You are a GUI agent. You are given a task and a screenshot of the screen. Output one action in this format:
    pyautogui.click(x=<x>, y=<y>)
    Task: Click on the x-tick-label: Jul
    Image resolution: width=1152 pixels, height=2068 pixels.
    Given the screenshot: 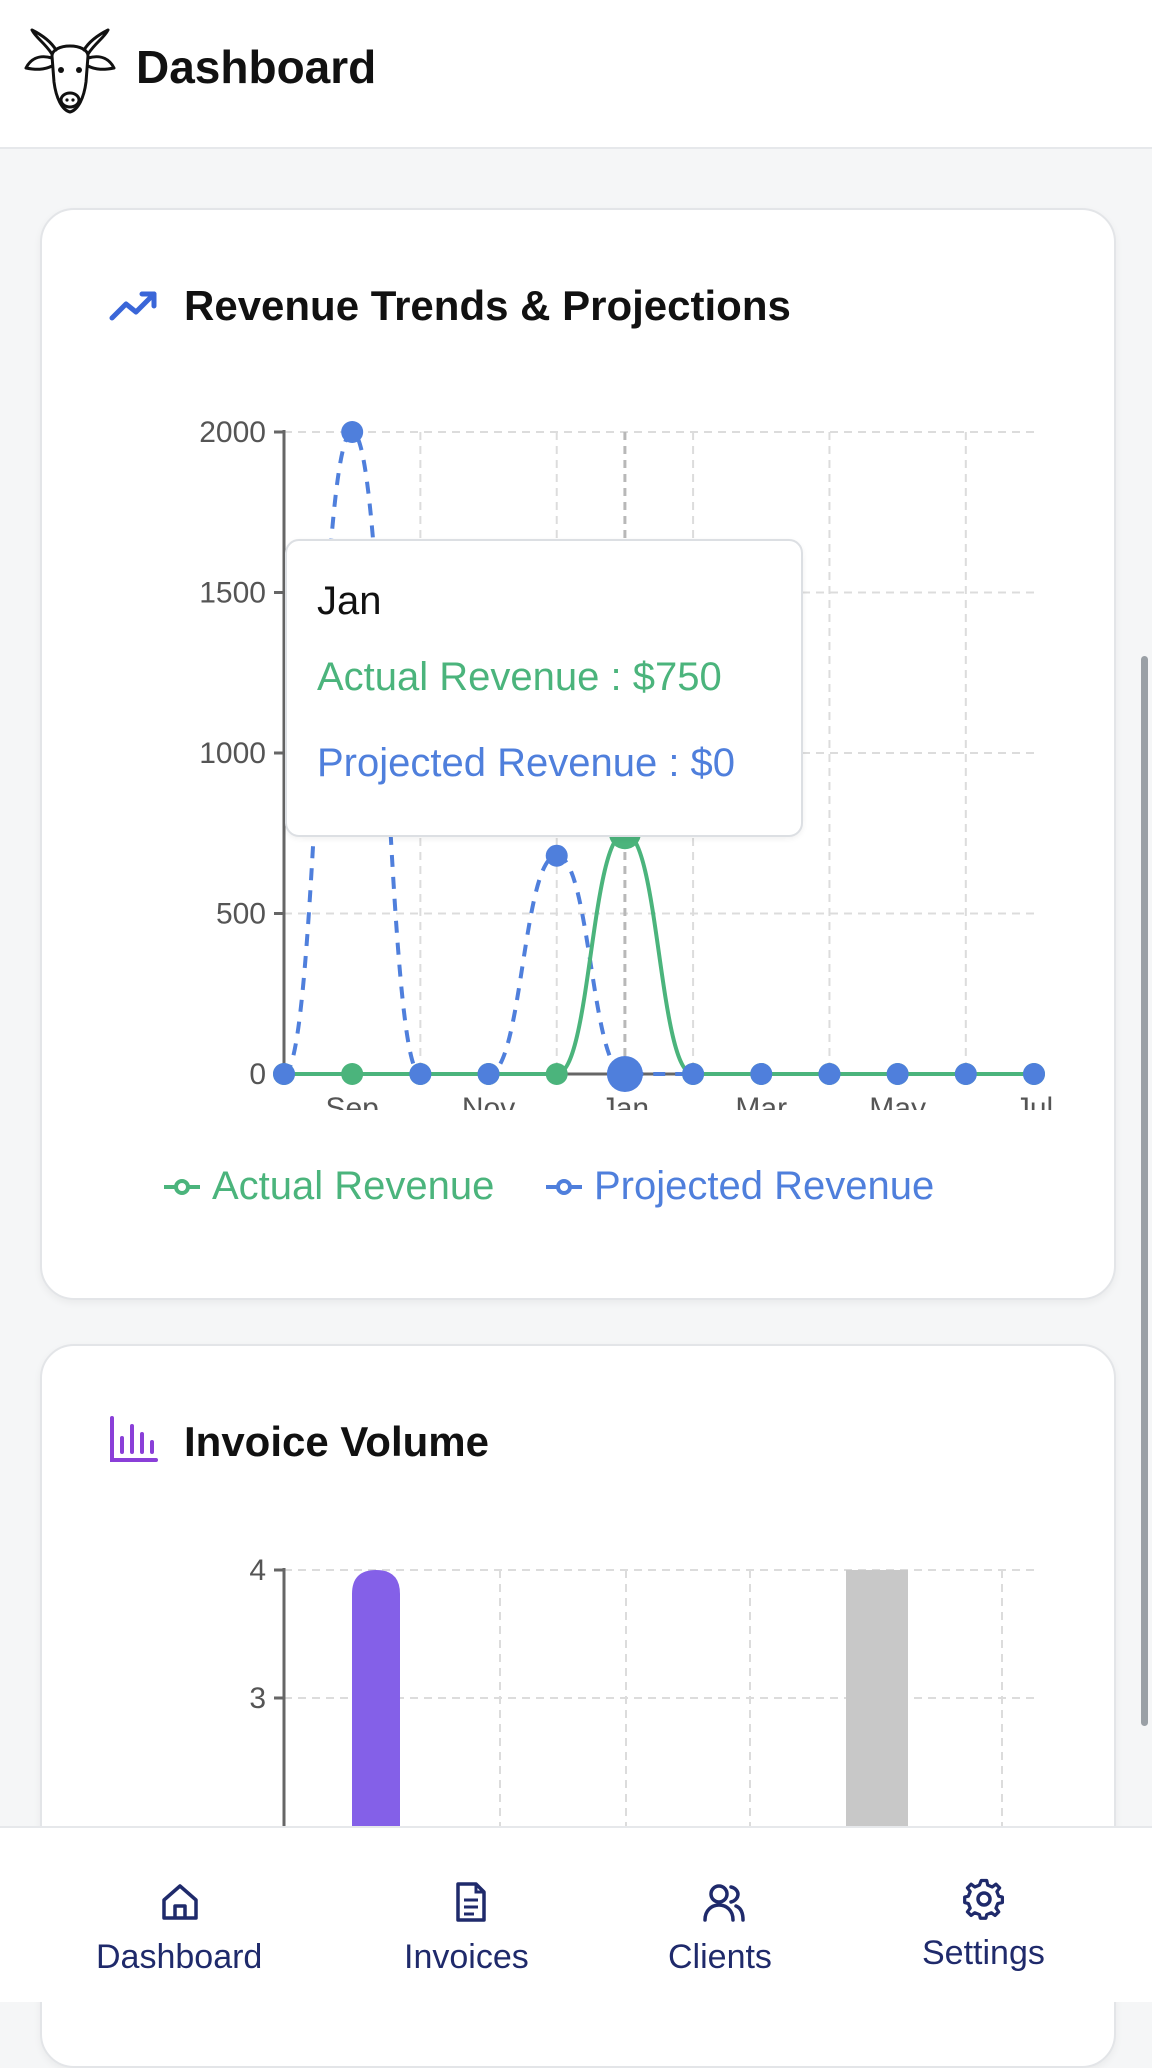 What is the action you would take?
    pyautogui.click(x=1034, y=1101)
    